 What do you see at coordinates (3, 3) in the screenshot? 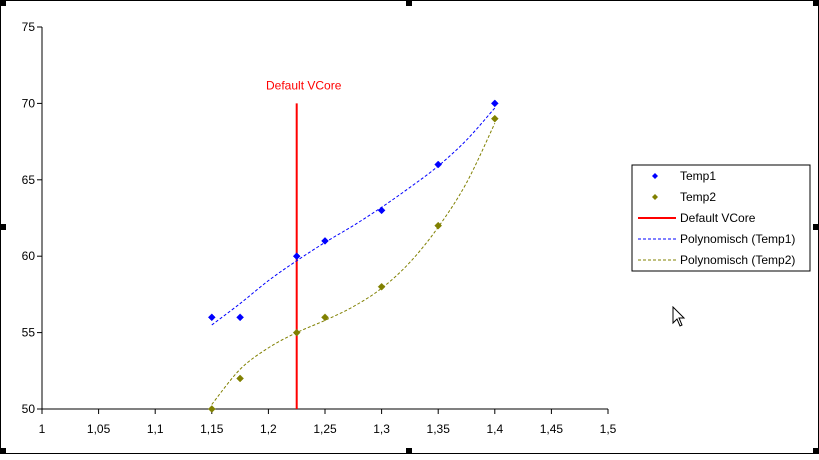
I see `selection-handle-top-left` at bounding box center [3, 3].